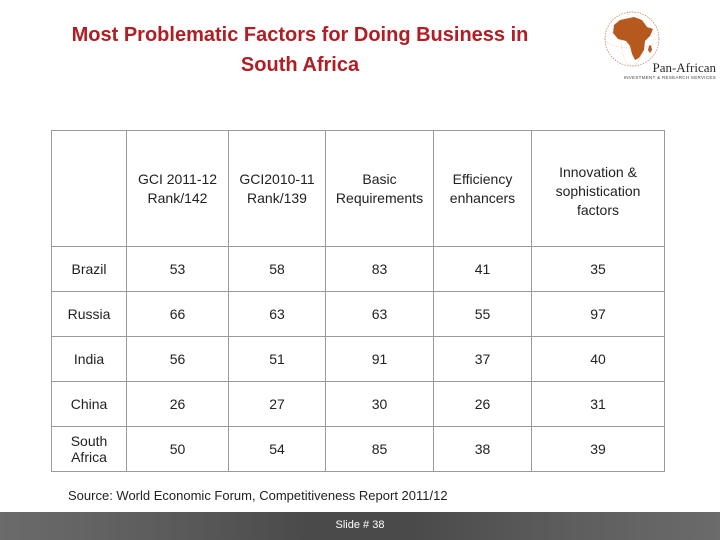 The height and width of the screenshot is (540, 720). I want to click on country-cell: Russia, so click(89, 314).